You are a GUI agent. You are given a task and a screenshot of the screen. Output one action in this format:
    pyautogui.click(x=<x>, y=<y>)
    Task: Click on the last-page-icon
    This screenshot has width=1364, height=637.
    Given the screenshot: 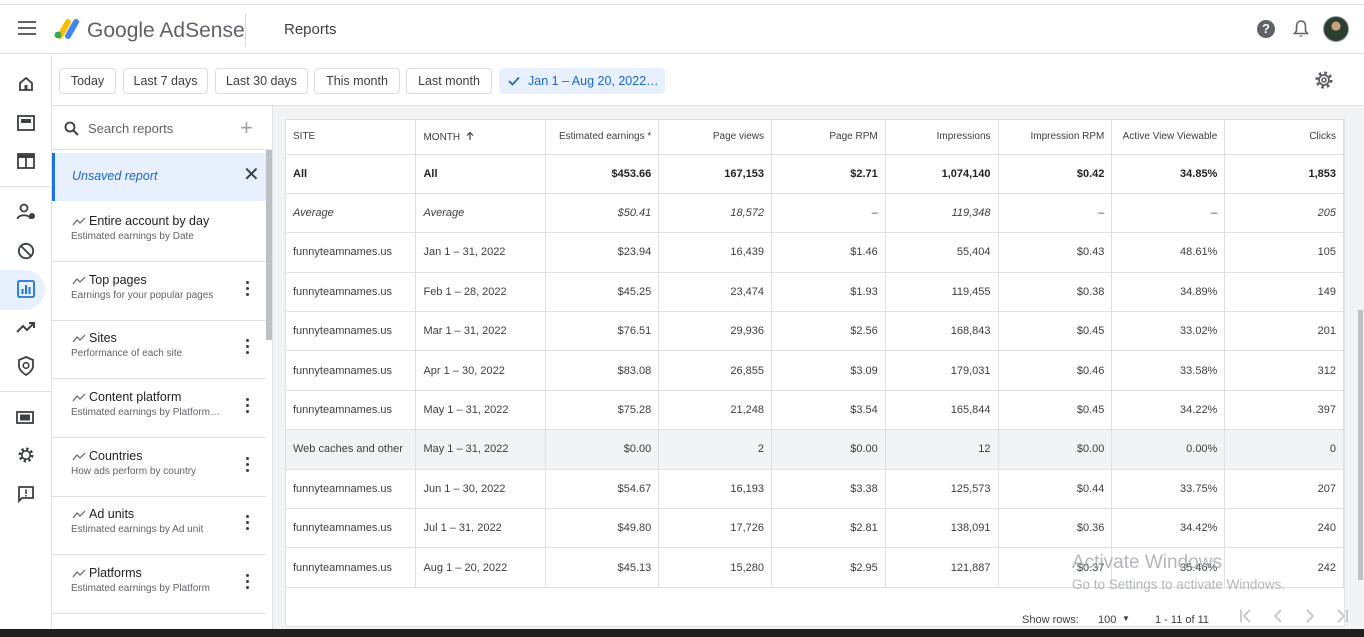 What is the action you would take?
    pyautogui.click(x=1342, y=616)
    